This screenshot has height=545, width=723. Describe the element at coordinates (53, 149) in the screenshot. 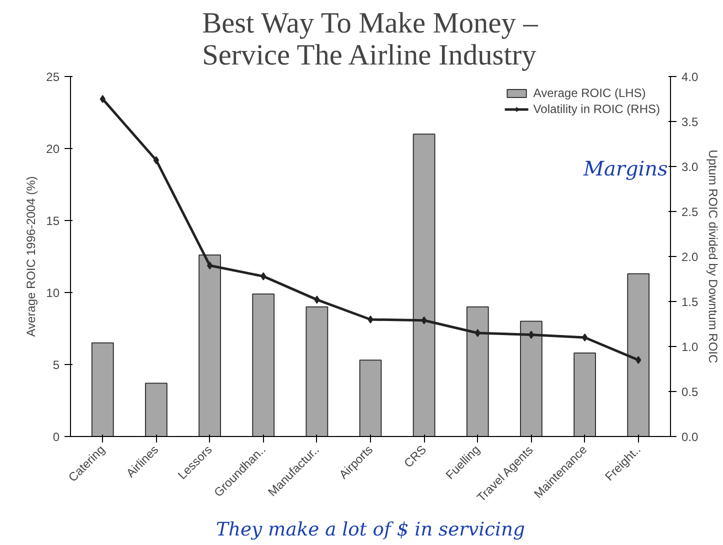

I see `y-tick-label: 20` at that location.